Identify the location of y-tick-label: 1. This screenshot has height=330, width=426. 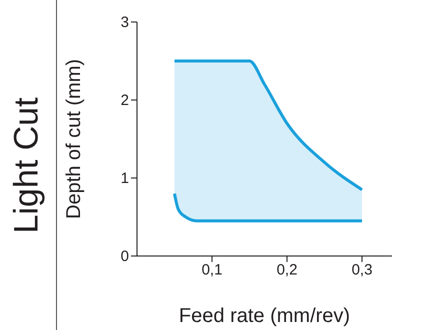
(124, 178).